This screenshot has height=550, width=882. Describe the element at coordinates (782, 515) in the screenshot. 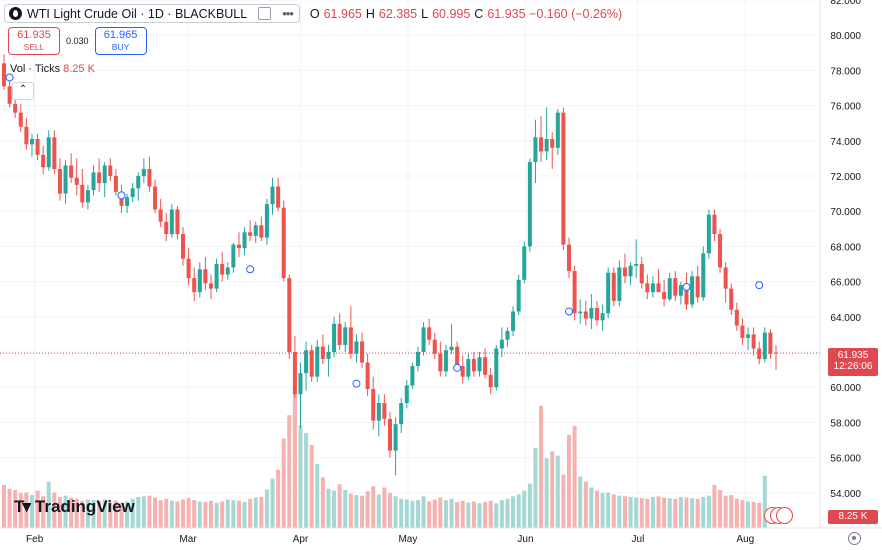

I see `events-flags-icon` at that location.